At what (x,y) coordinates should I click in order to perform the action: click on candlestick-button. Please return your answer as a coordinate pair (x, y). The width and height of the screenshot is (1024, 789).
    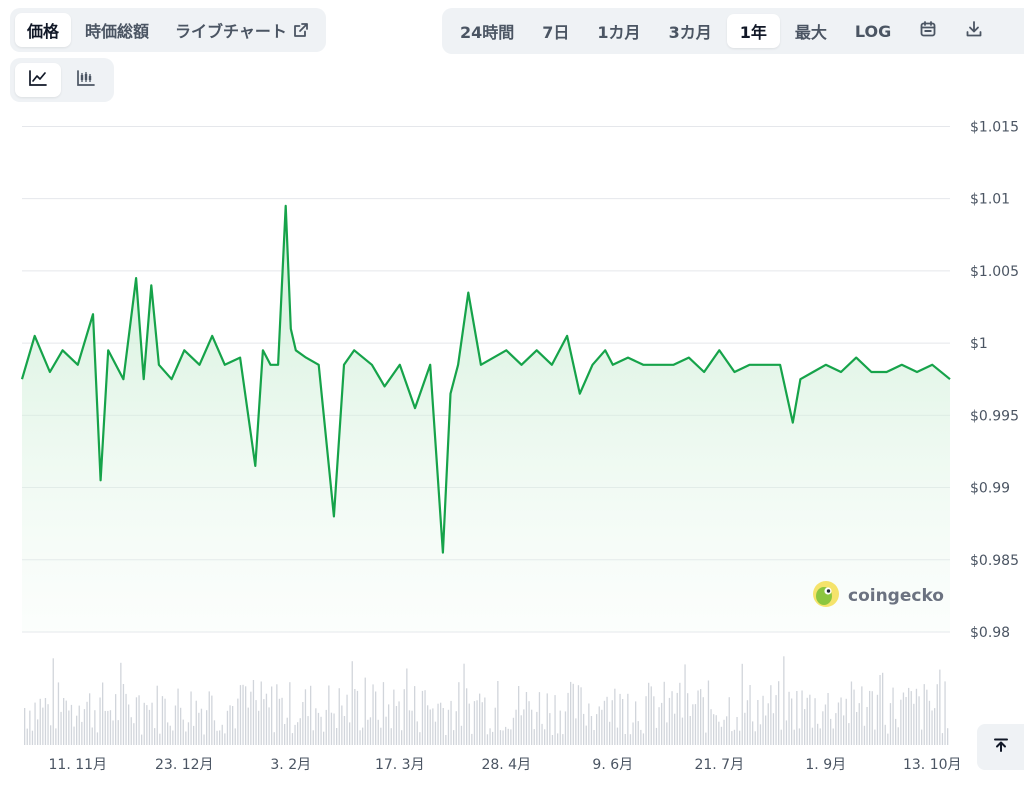
    Looking at the image, I should click on (86, 80).